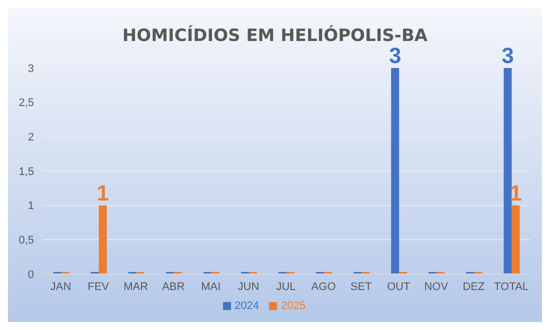 The image size is (550, 330). What do you see at coordinates (246, 306) in the screenshot?
I see `legend-label: 2024` at bounding box center [246, 306].